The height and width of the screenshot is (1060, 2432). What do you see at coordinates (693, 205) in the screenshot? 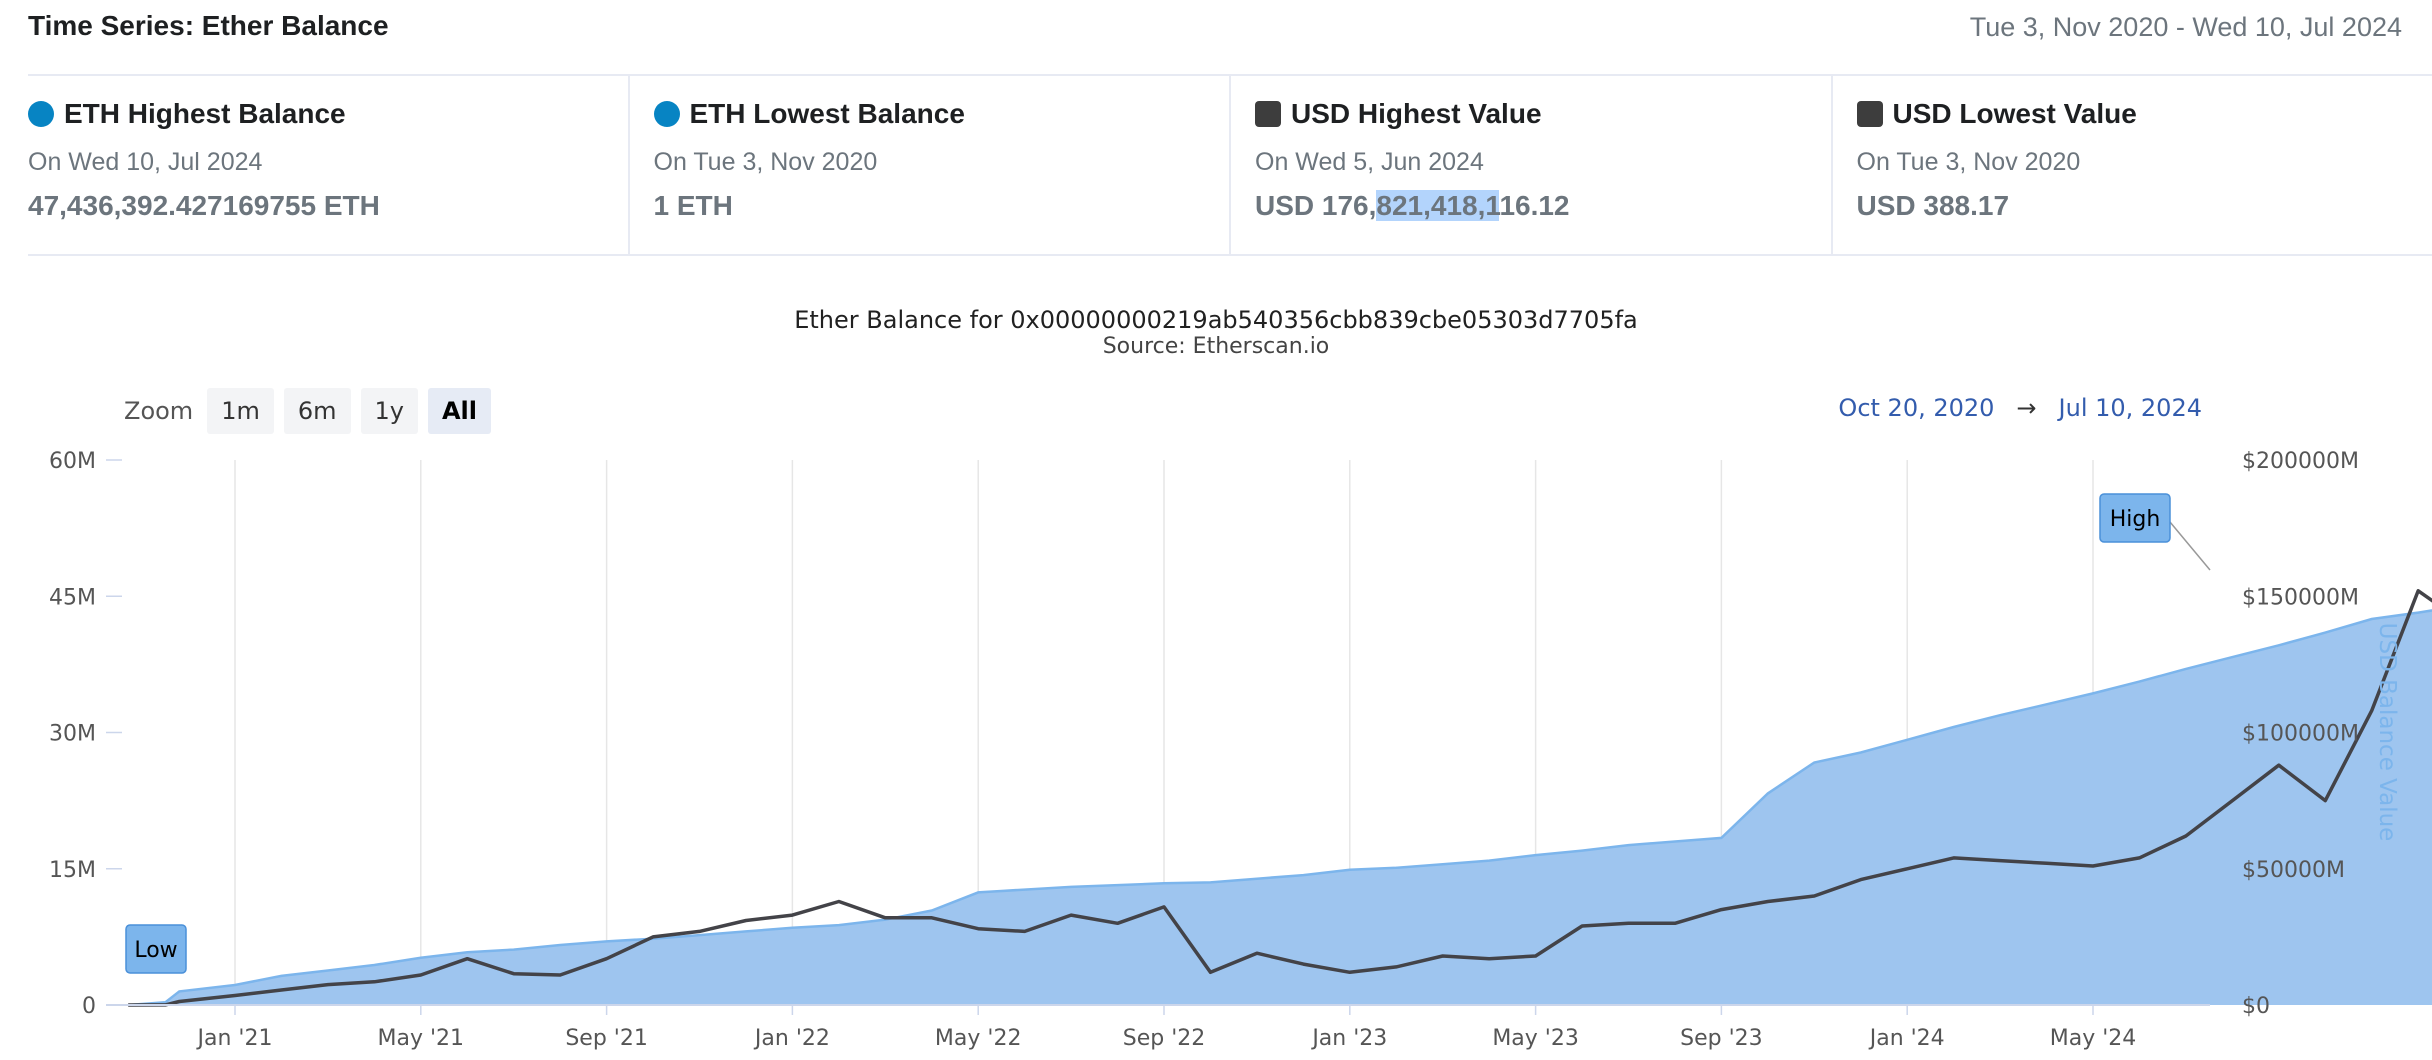
I see `stat-value: 1 ETH` at bounding box center [693, 205].